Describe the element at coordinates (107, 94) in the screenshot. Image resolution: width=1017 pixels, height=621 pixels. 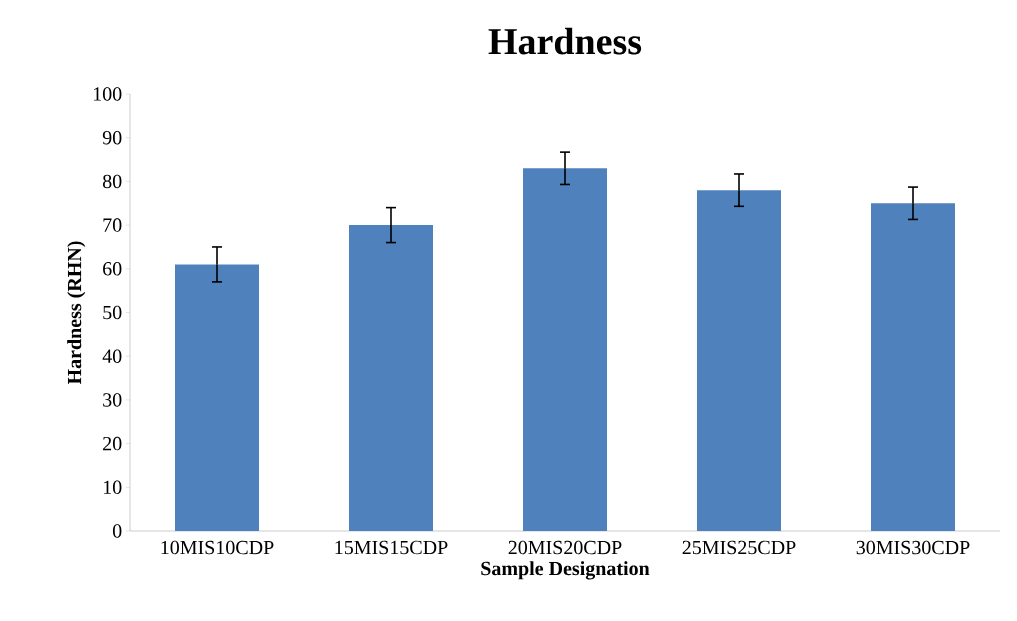
I see `y-tick-label: 100` at that location.